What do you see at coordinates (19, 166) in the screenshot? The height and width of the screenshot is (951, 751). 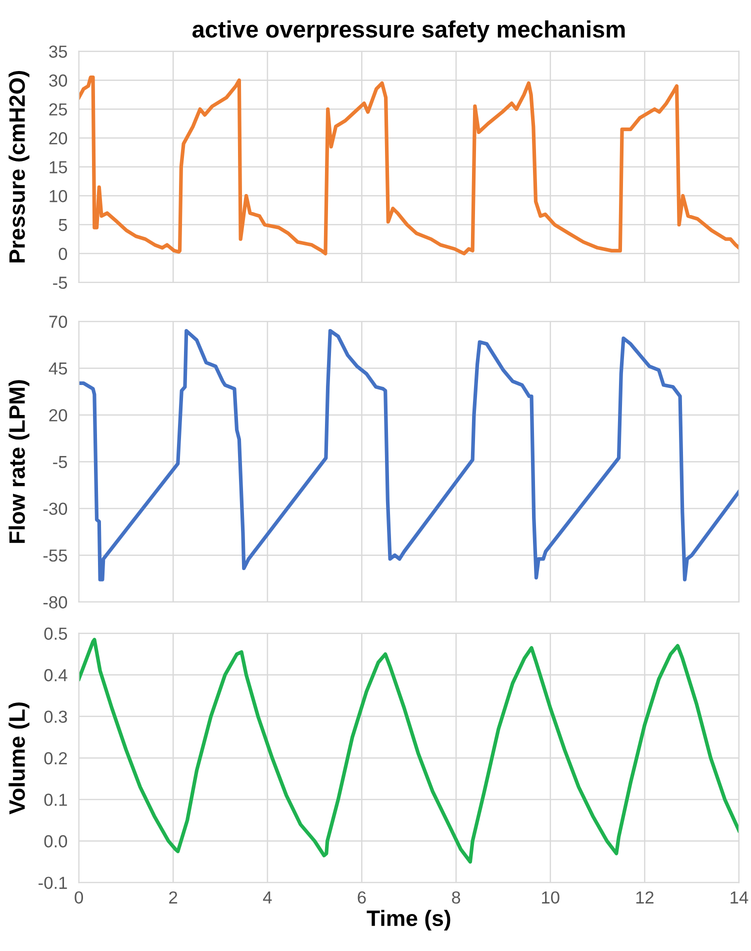 I see `y-axis-title: Pressure (cmH2O)` at bounding box center [19, 166].